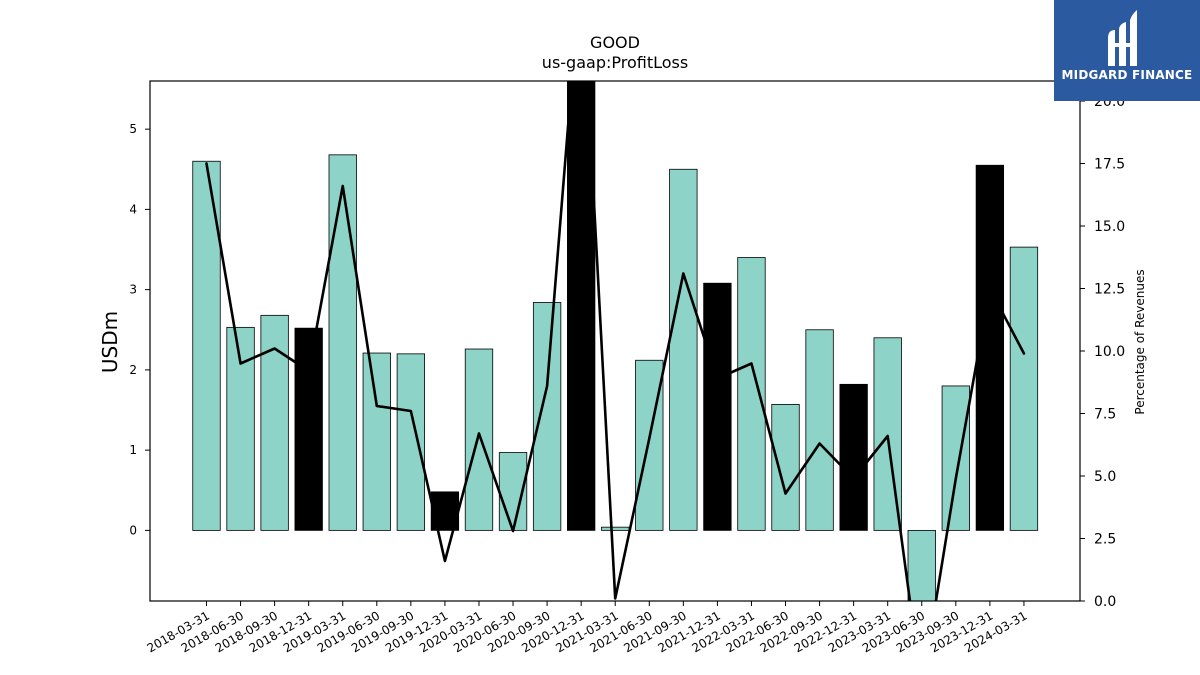  I want to click on y2-tick-label: 0.0, so click(1105, 602).